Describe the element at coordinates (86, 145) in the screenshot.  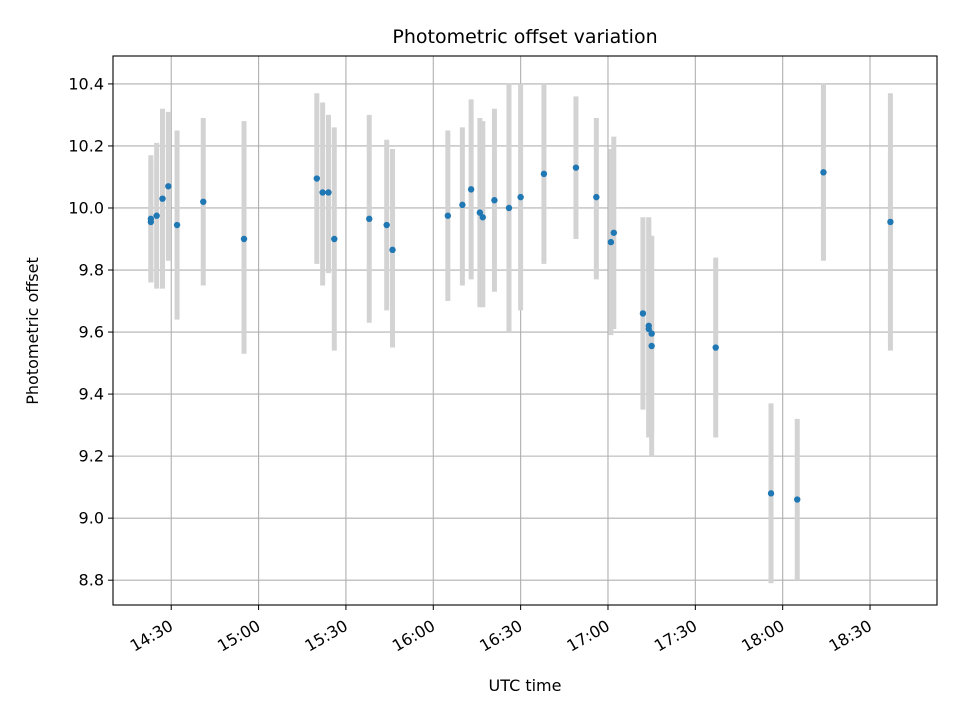
I see `y-tick-label: 10.2` at that location.